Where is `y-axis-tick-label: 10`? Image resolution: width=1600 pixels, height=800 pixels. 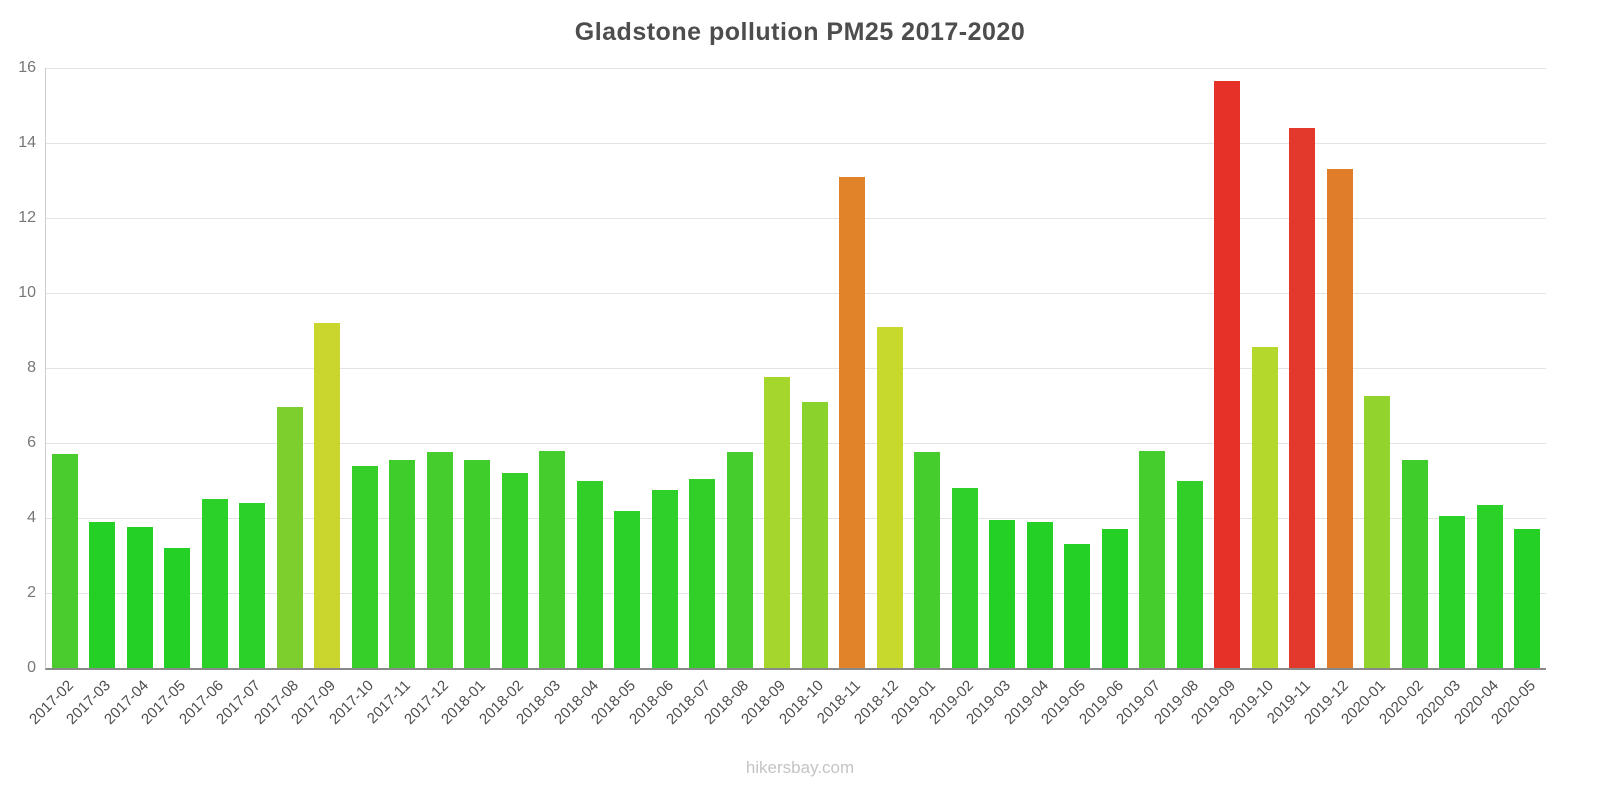 y-axis-tick-label: 10 is located at coordinates (27, 292).